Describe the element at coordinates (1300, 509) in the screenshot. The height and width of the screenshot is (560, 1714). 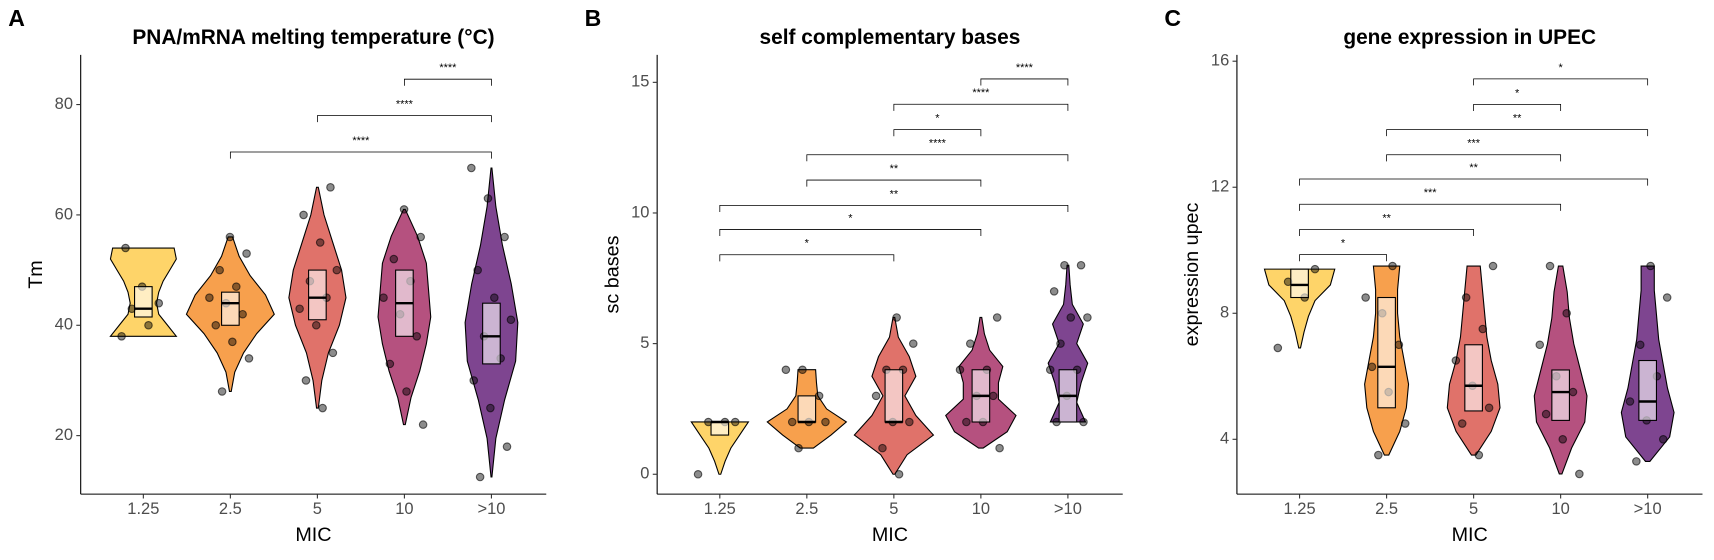
I see `x-tick-label: 1.25` at that location.